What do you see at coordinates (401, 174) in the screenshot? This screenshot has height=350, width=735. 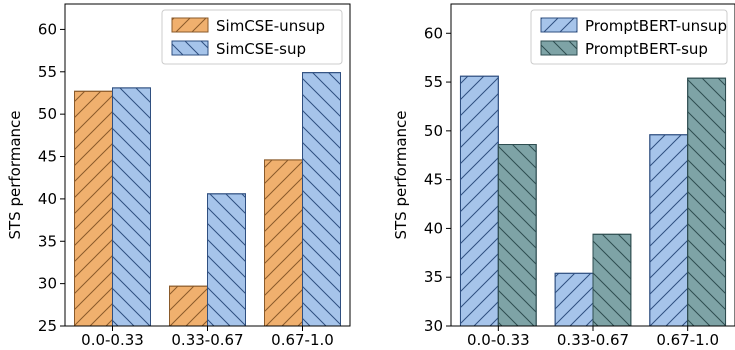 I see `y-axis-label-right: STS performance` at bounding box center [401, 174].